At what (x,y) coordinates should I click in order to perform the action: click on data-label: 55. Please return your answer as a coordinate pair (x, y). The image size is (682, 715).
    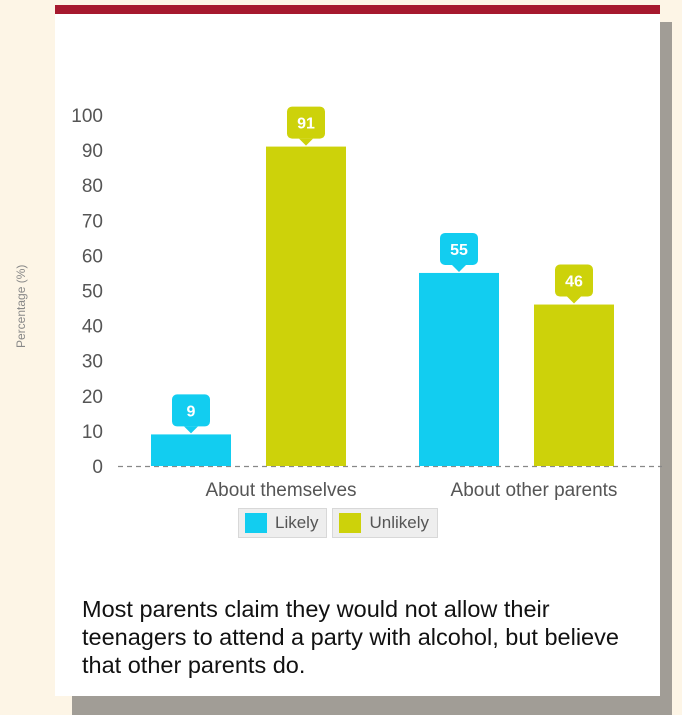
    Looking at the image, I should click on (459, 250).